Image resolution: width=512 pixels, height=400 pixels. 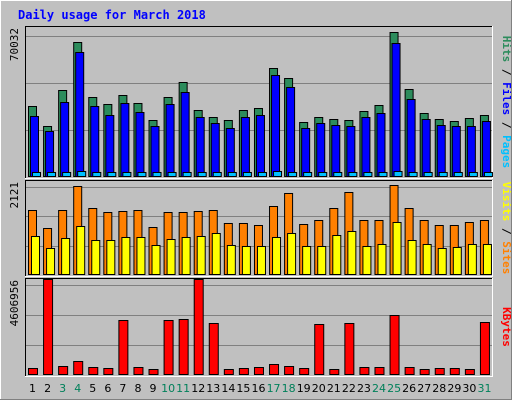 What do you see at coordinates (47, 388) in the screenshot?
I see `x-tick-label: 2` at bounding box center [47, 388].